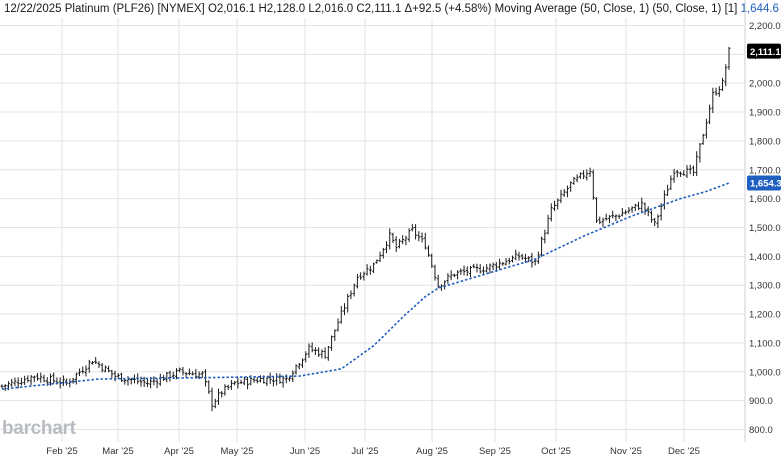 The image size is (781, 458). I want to click on barchart-logo: barchart, so click(39, 428).